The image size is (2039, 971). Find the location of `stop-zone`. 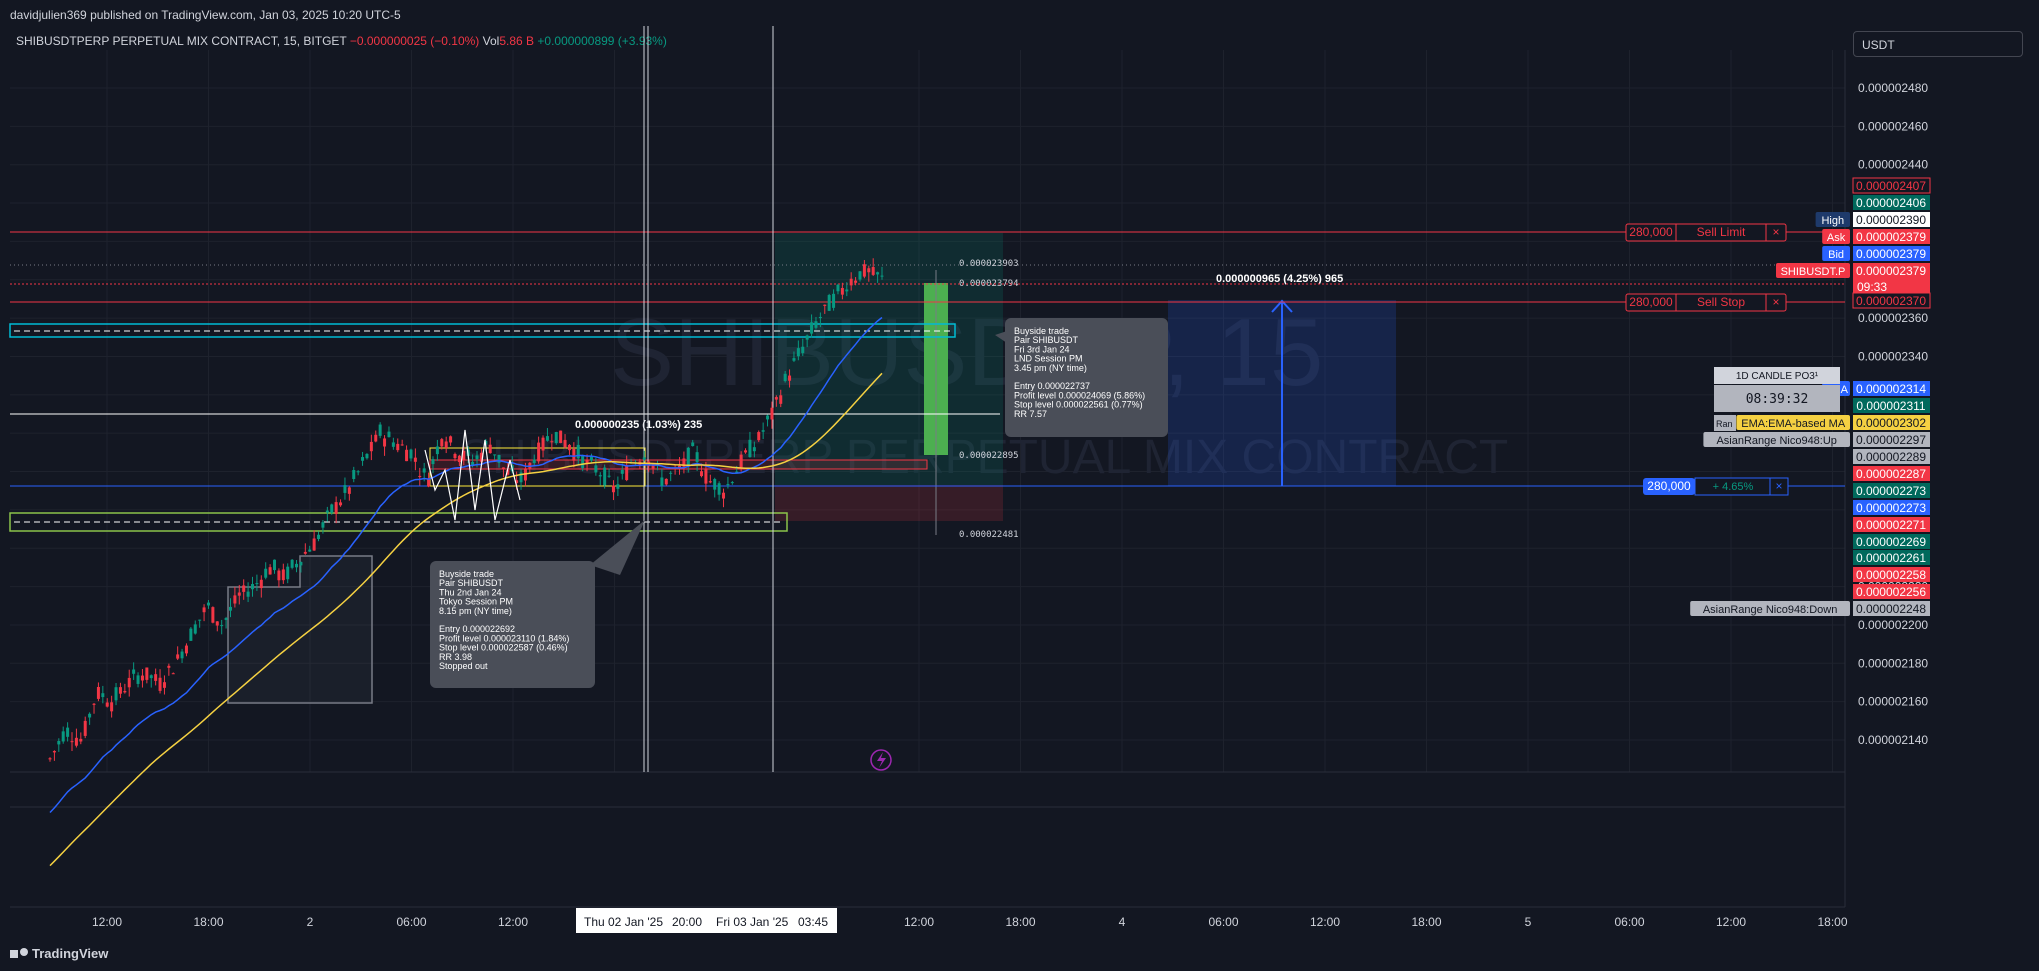

stop-zone is located at coordinates (889, 503).